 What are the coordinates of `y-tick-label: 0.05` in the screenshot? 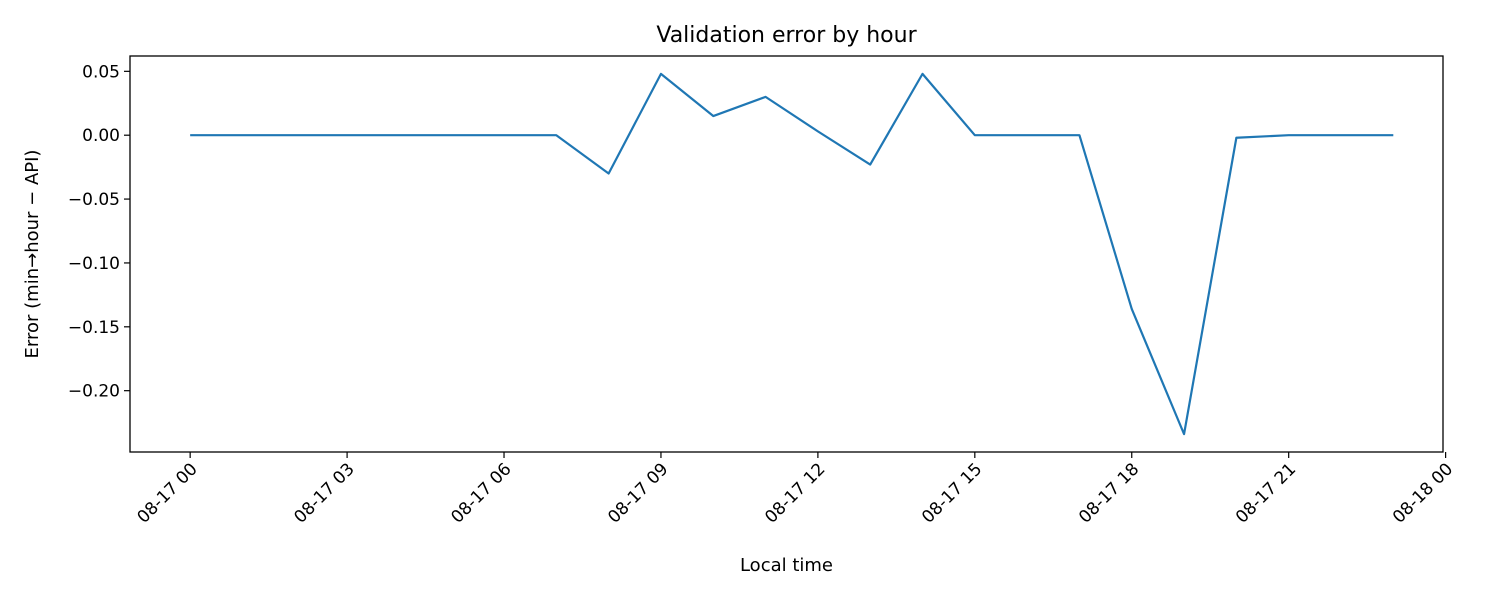 It's located at (101, 72).